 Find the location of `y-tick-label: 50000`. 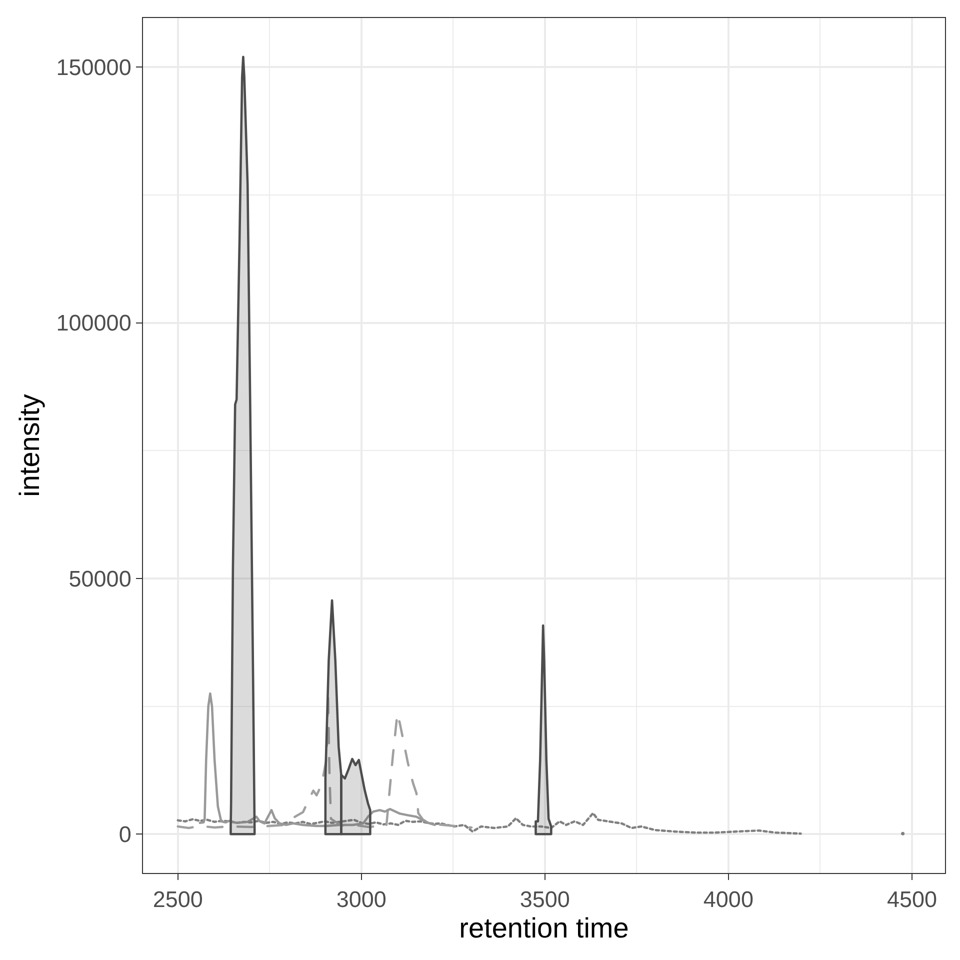

y-tick-label: 50000 is located at coordinates (100, 579).